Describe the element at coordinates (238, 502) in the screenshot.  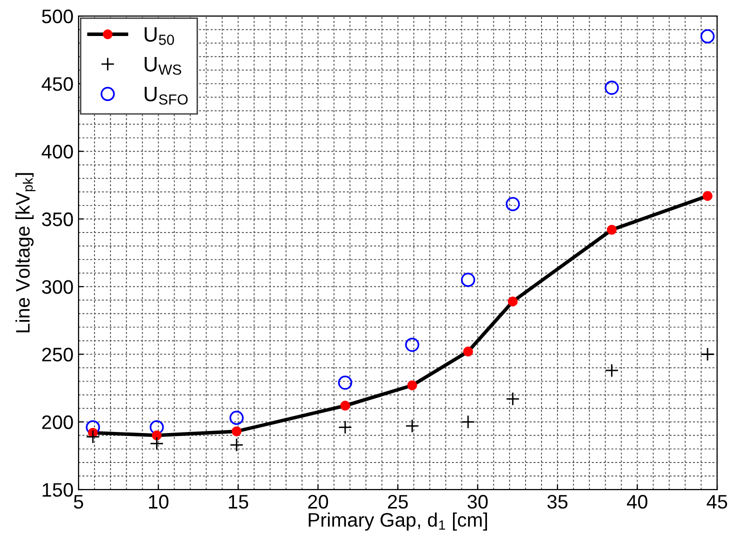
I see `x-tick-label: 15` at that location.